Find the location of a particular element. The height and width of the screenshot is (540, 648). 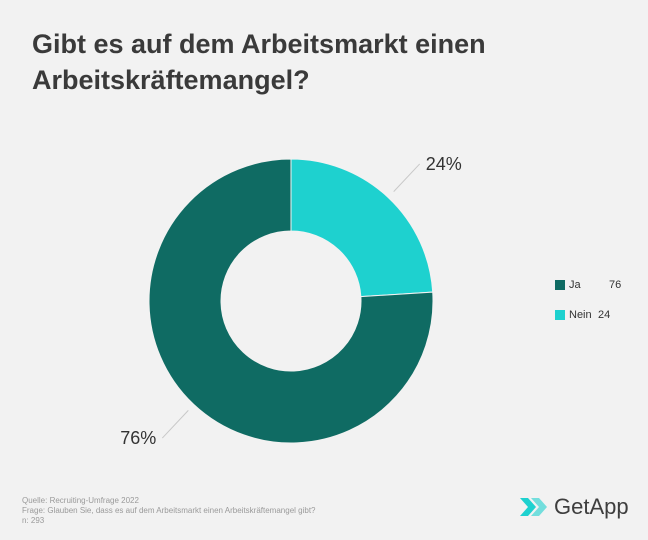

legend-swatch-nein is located at coordinates (560, 315).